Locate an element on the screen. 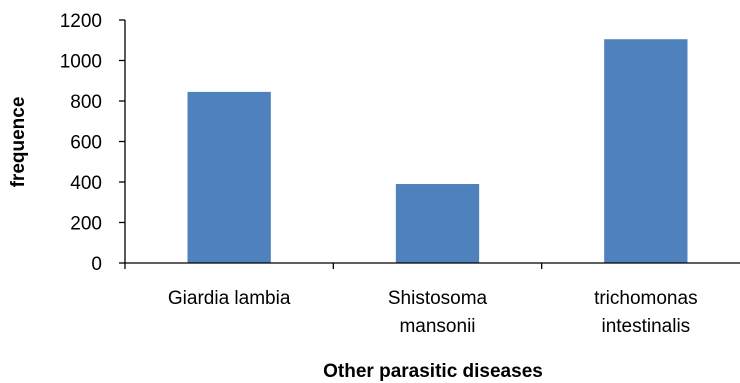  y-ticks-group: 0 200 400 600 800 1000 1200 is located at coordinates (92, 143).